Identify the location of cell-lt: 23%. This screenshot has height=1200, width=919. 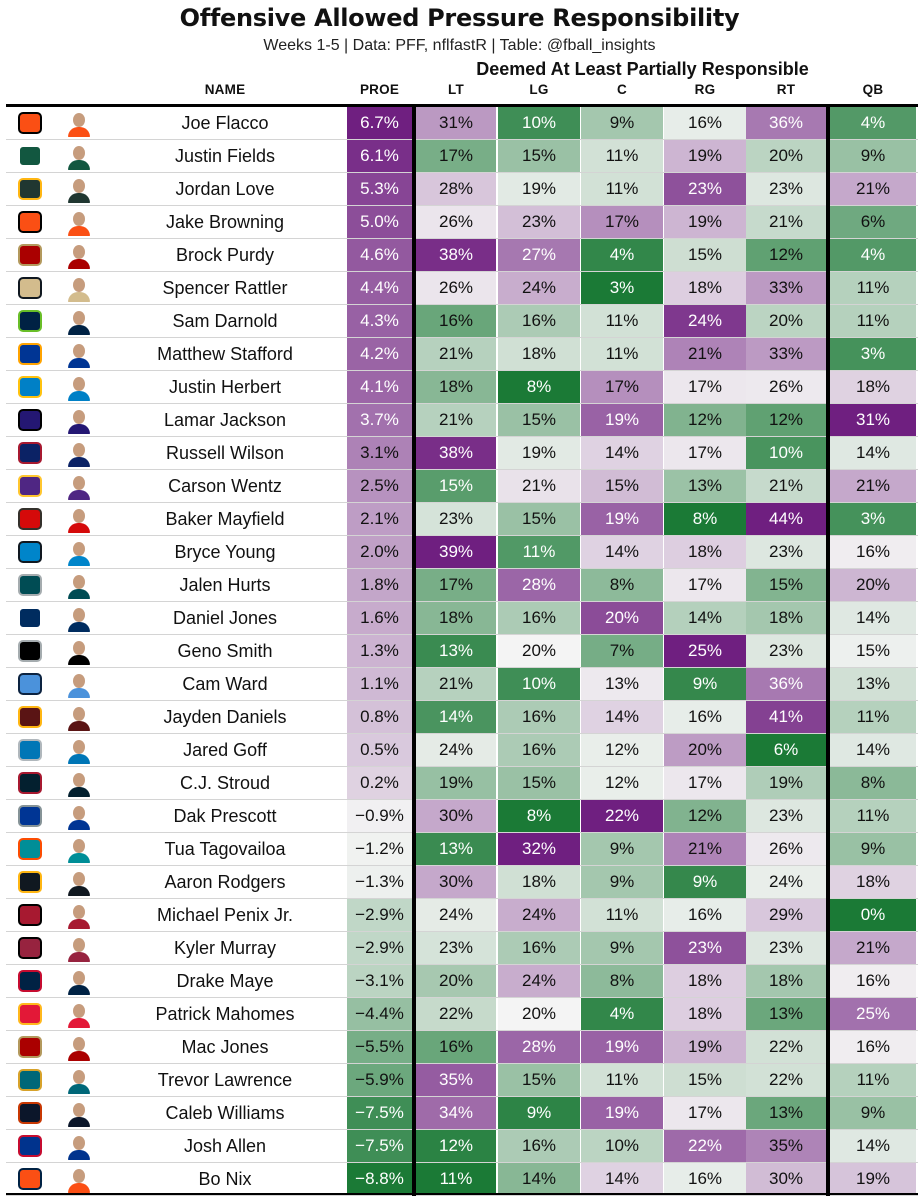
(456, 948).